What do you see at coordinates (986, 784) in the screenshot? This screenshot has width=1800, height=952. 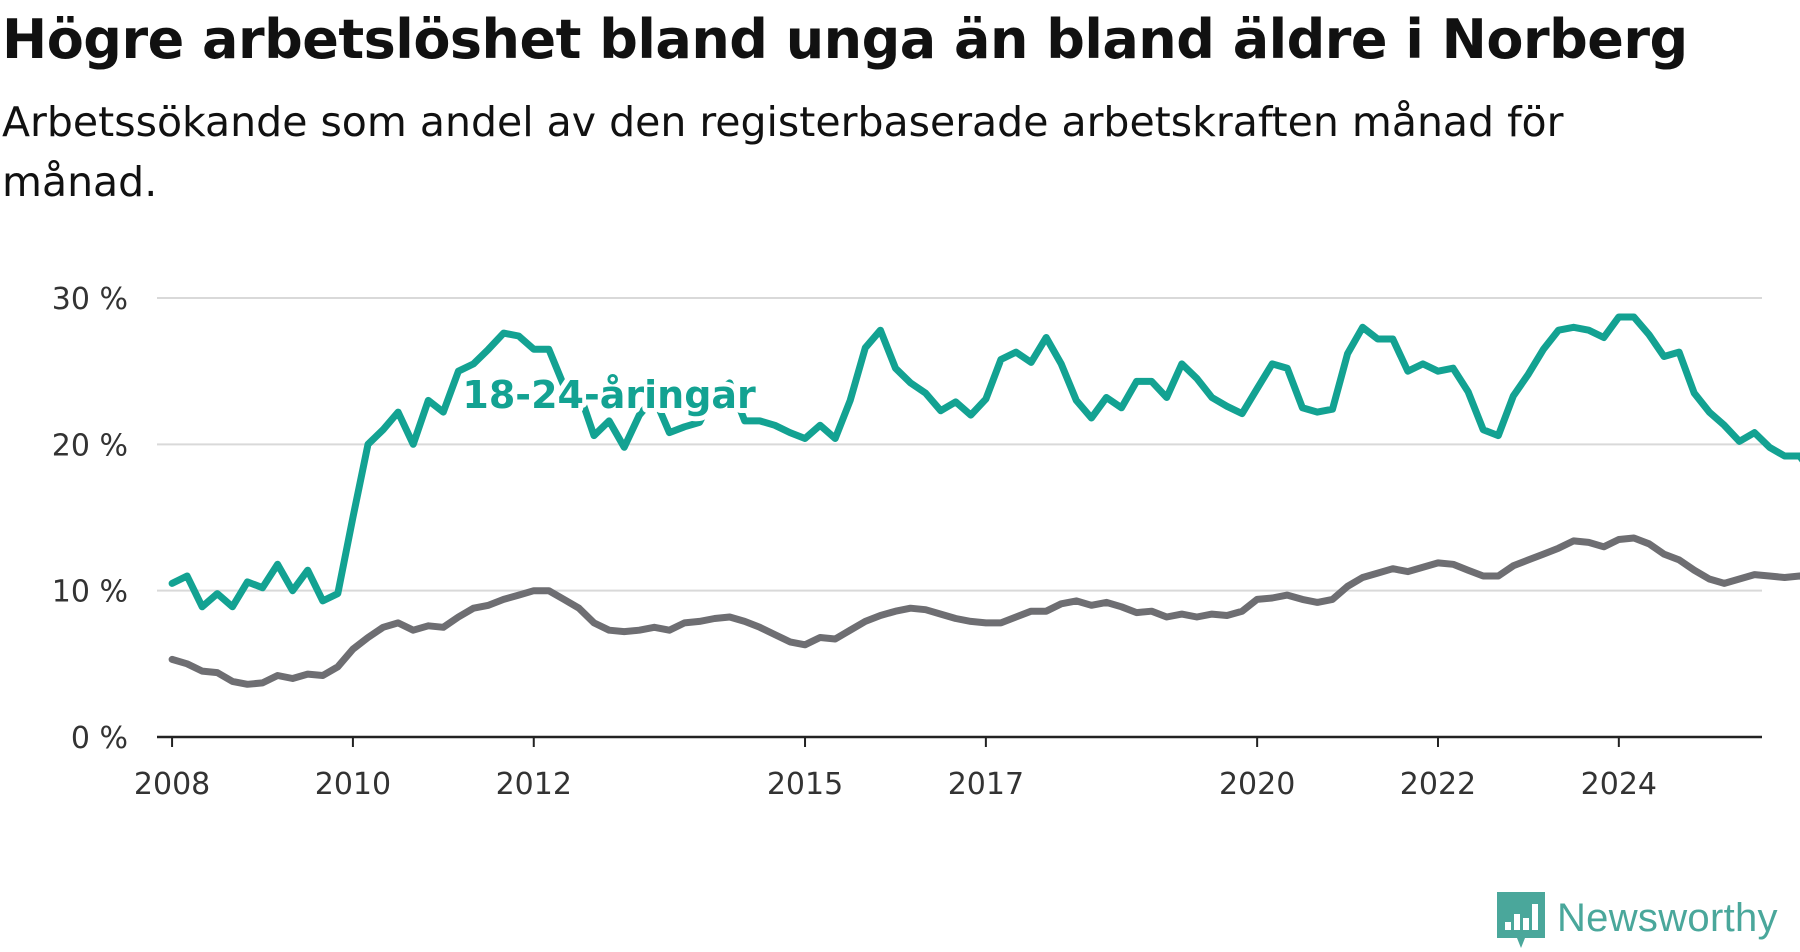 I see `x-tick-label: 2017` at bounding box center [986, 784].